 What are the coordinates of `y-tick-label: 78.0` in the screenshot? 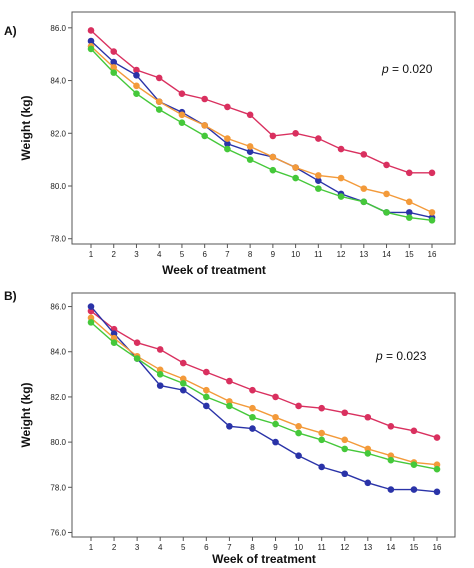 It's located at (58, 239).